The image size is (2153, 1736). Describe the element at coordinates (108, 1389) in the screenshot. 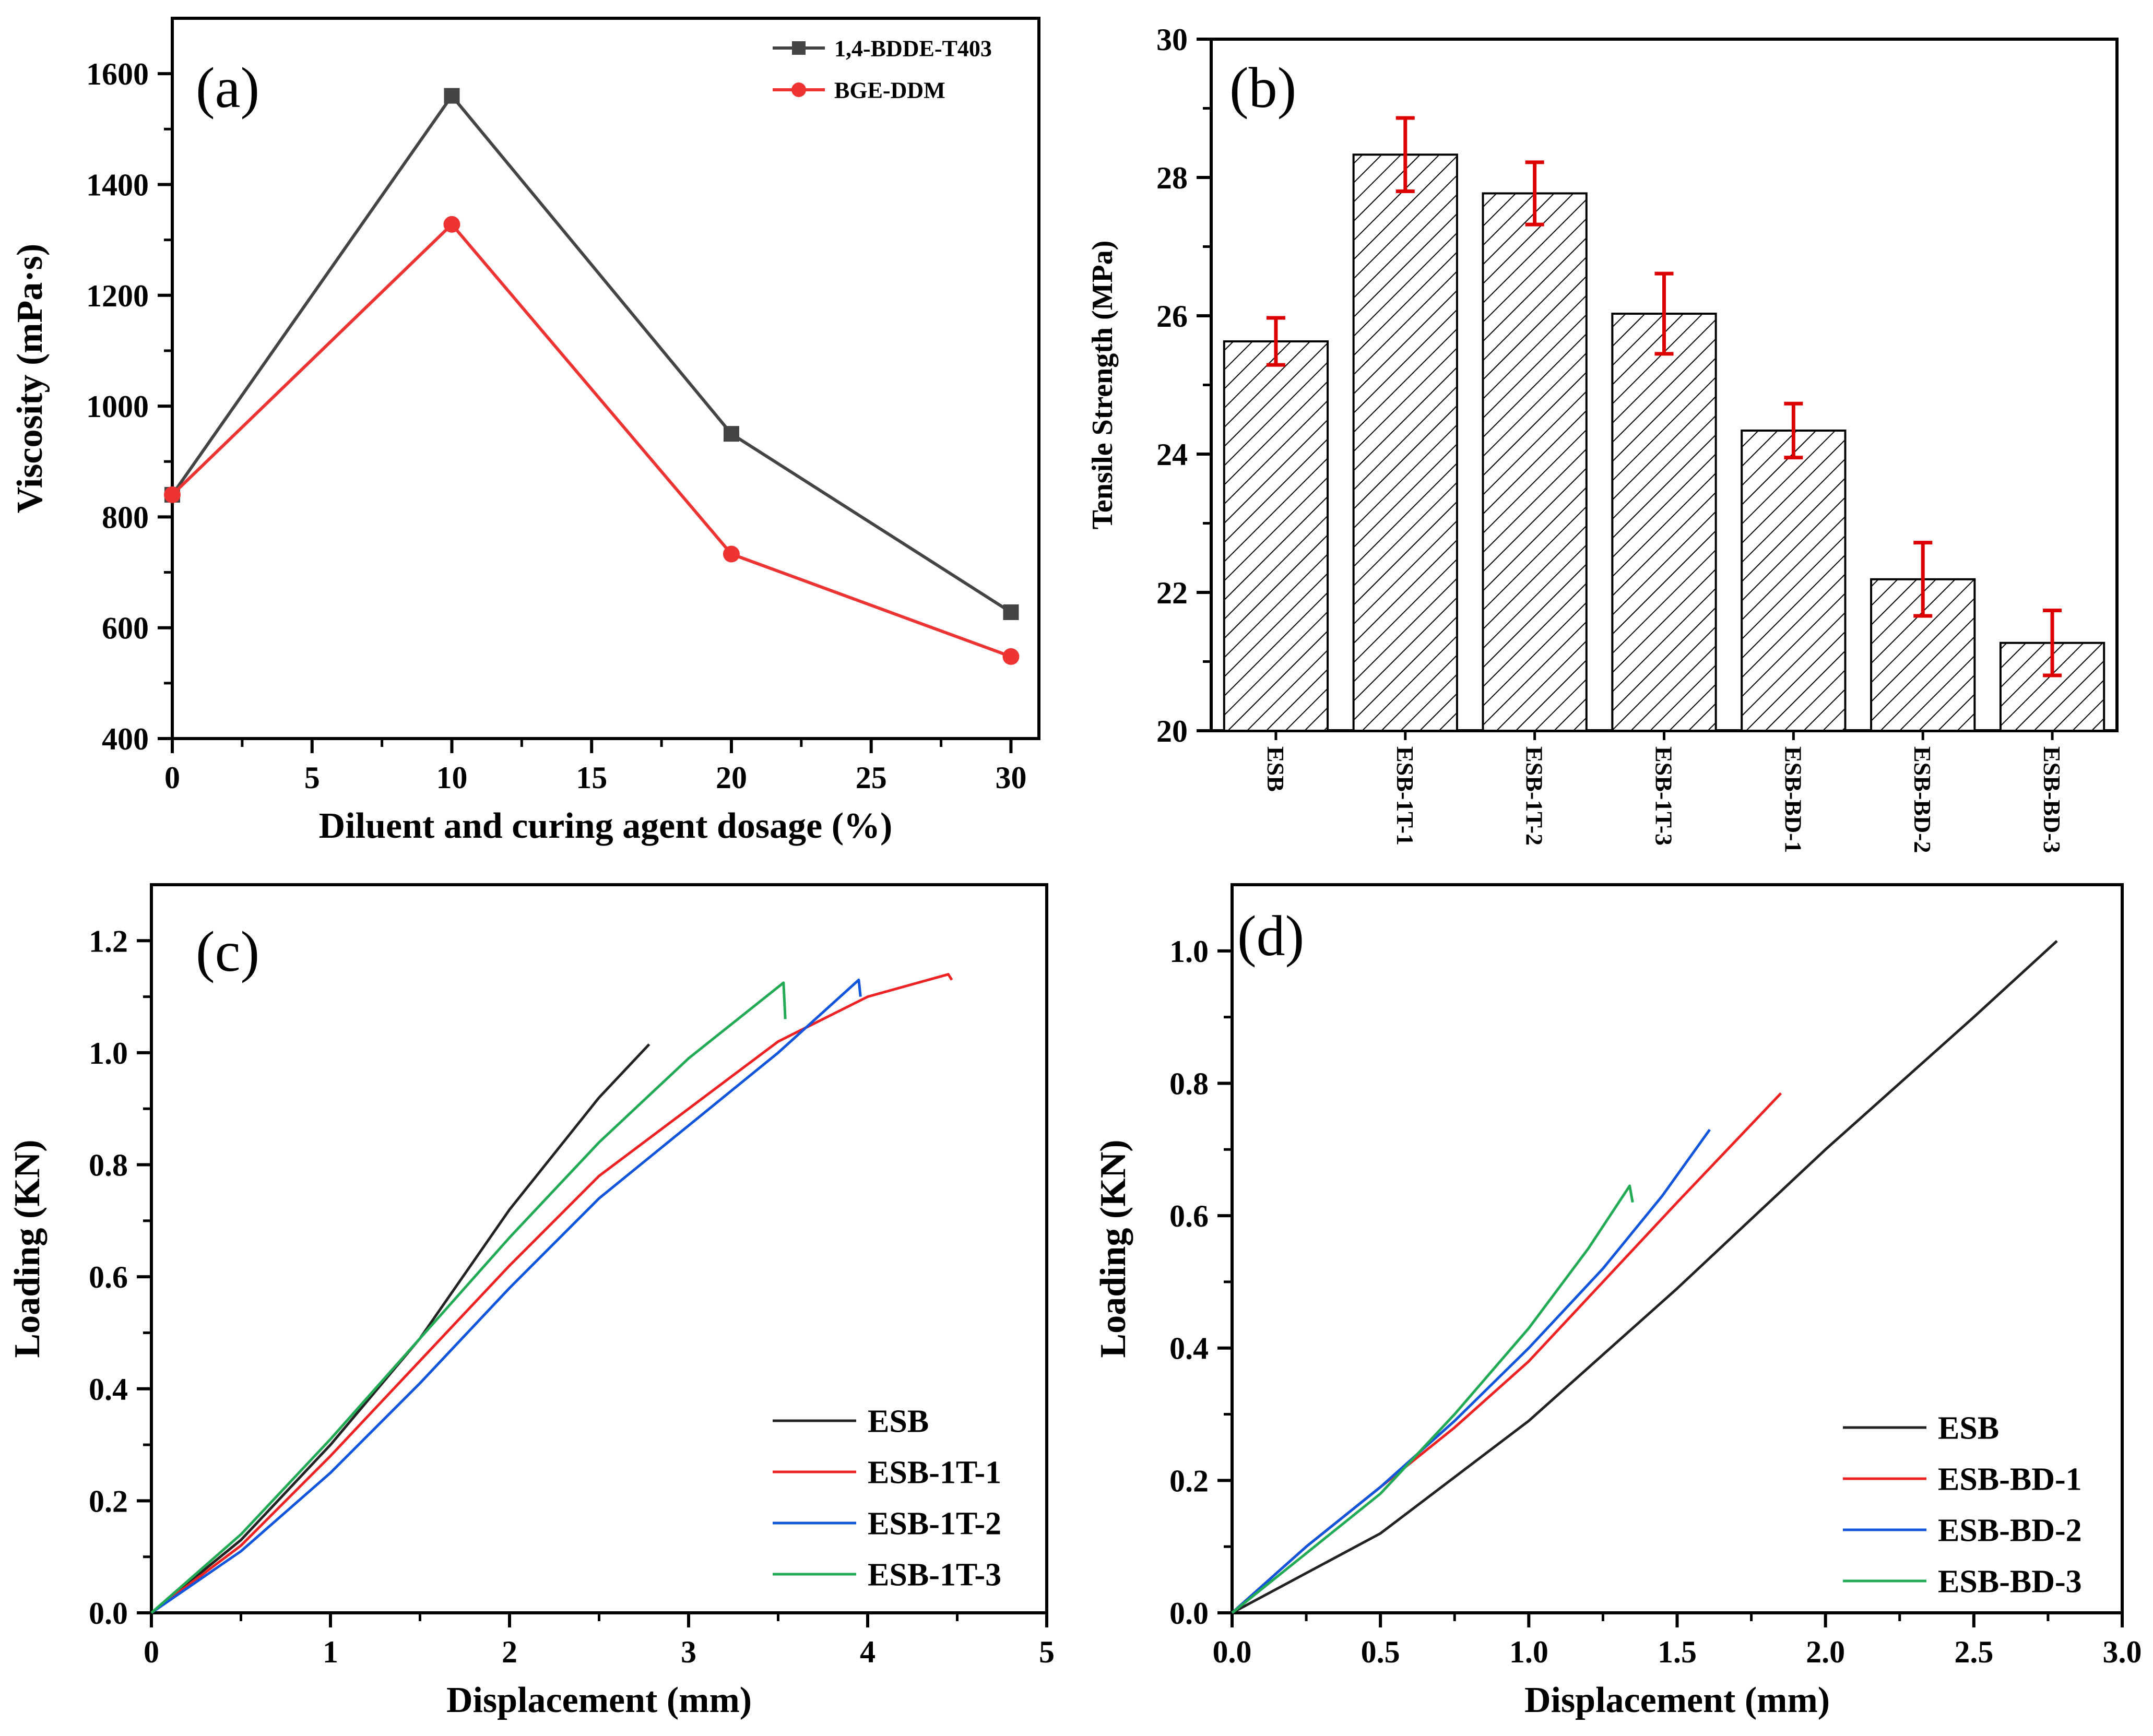

I see `panel-c-y-tick-label: 0.4` at that location.